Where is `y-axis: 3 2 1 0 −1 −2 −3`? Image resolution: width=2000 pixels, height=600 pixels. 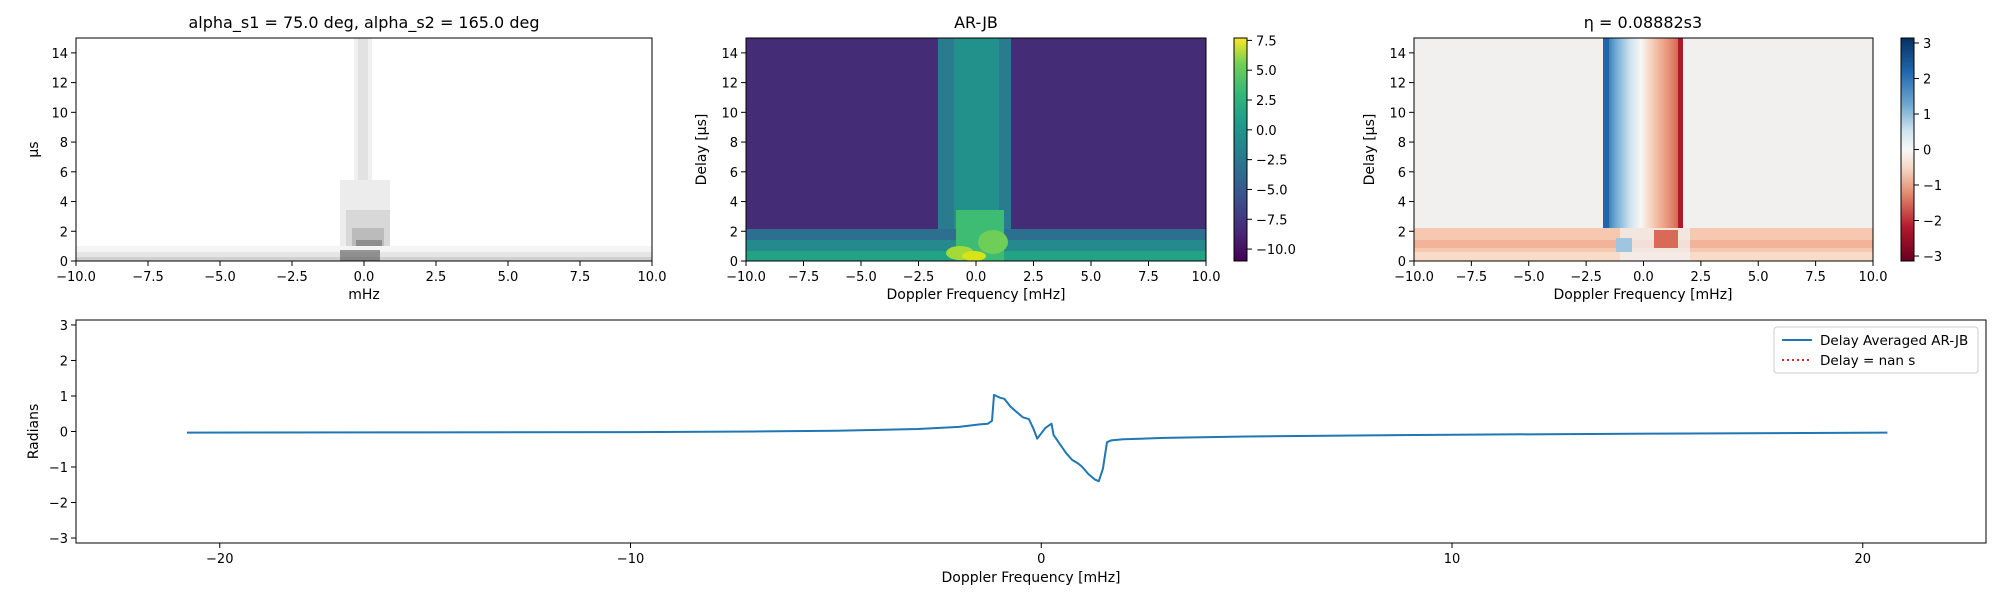 y-axis: 3 2 1 0 −1 −2 −3 is located at coordinates (62, 433).